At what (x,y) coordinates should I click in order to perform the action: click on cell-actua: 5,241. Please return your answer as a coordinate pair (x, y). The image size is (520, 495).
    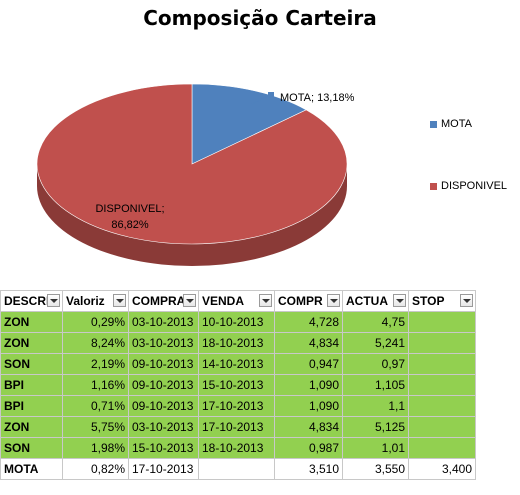
    Looking at the image, I should click on (375, 343).